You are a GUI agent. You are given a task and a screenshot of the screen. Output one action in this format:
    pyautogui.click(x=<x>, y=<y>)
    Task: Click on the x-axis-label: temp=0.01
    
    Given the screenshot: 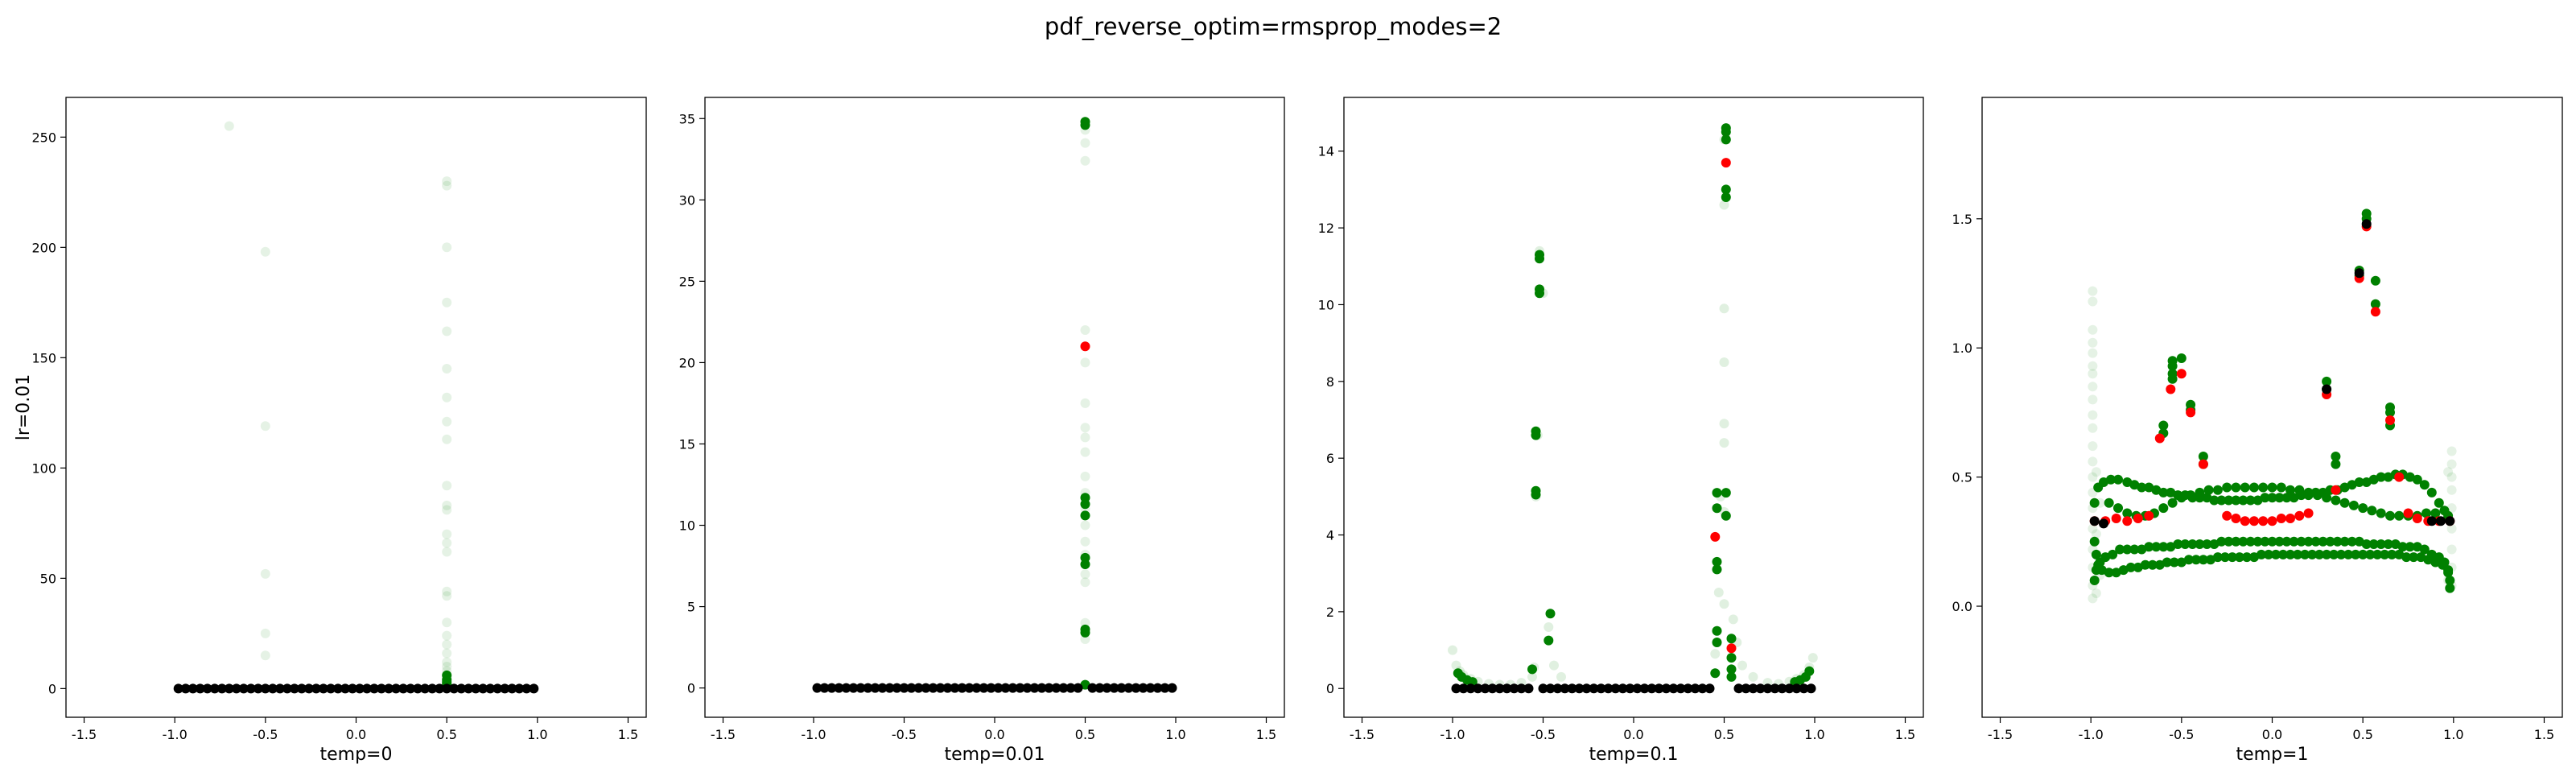 What is the action you would take?
    pyautogui.click(x=995, y=755)
    